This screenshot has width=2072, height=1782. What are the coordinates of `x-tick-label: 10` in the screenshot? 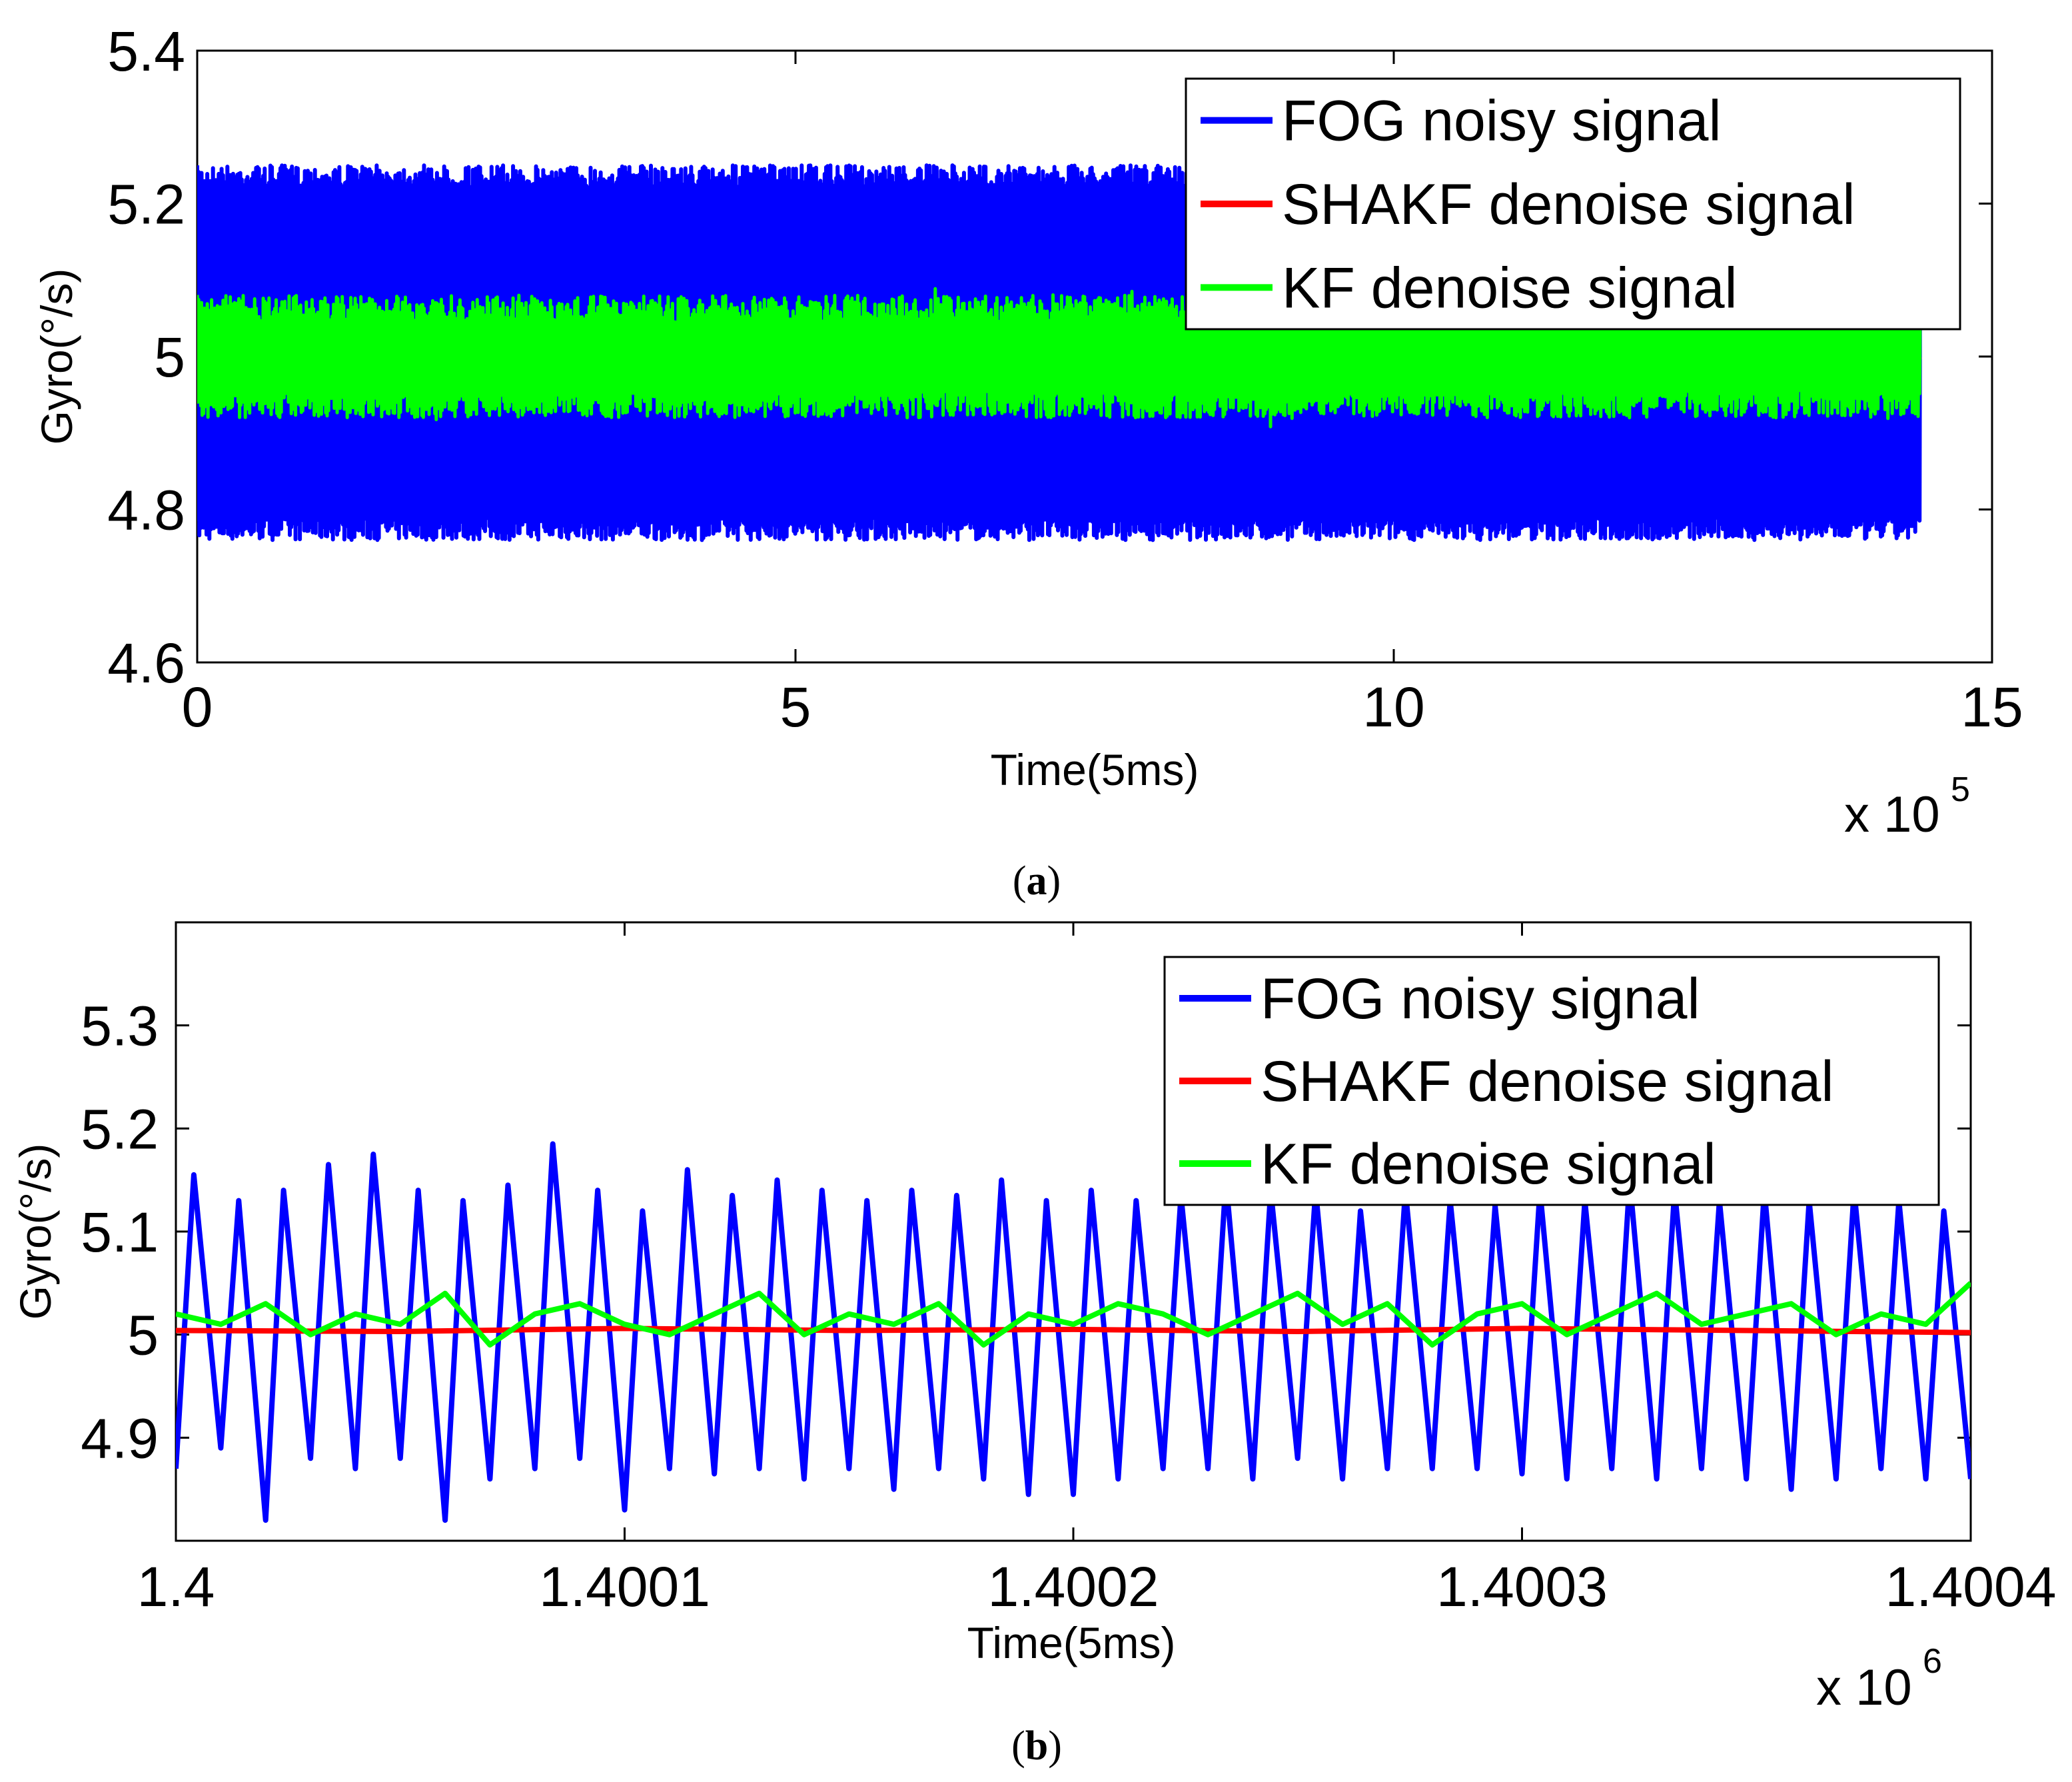 It's located at (1393, 707).